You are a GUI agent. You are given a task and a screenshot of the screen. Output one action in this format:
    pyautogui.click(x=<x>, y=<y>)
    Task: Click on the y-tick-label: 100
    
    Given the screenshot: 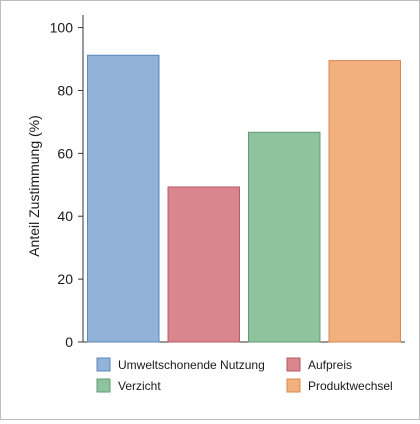 What is the action you would take?
    pyautogui.click(x=62, y=28)
    